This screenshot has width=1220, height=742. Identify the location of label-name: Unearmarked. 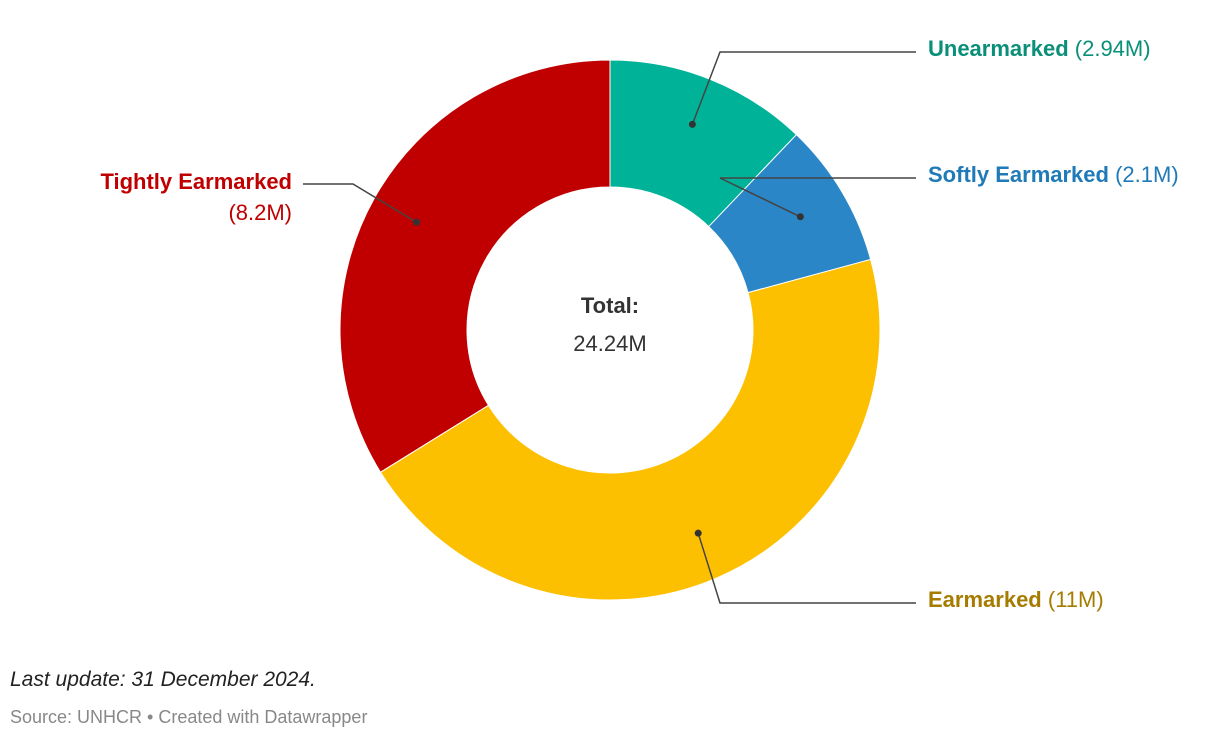
(998, 48).